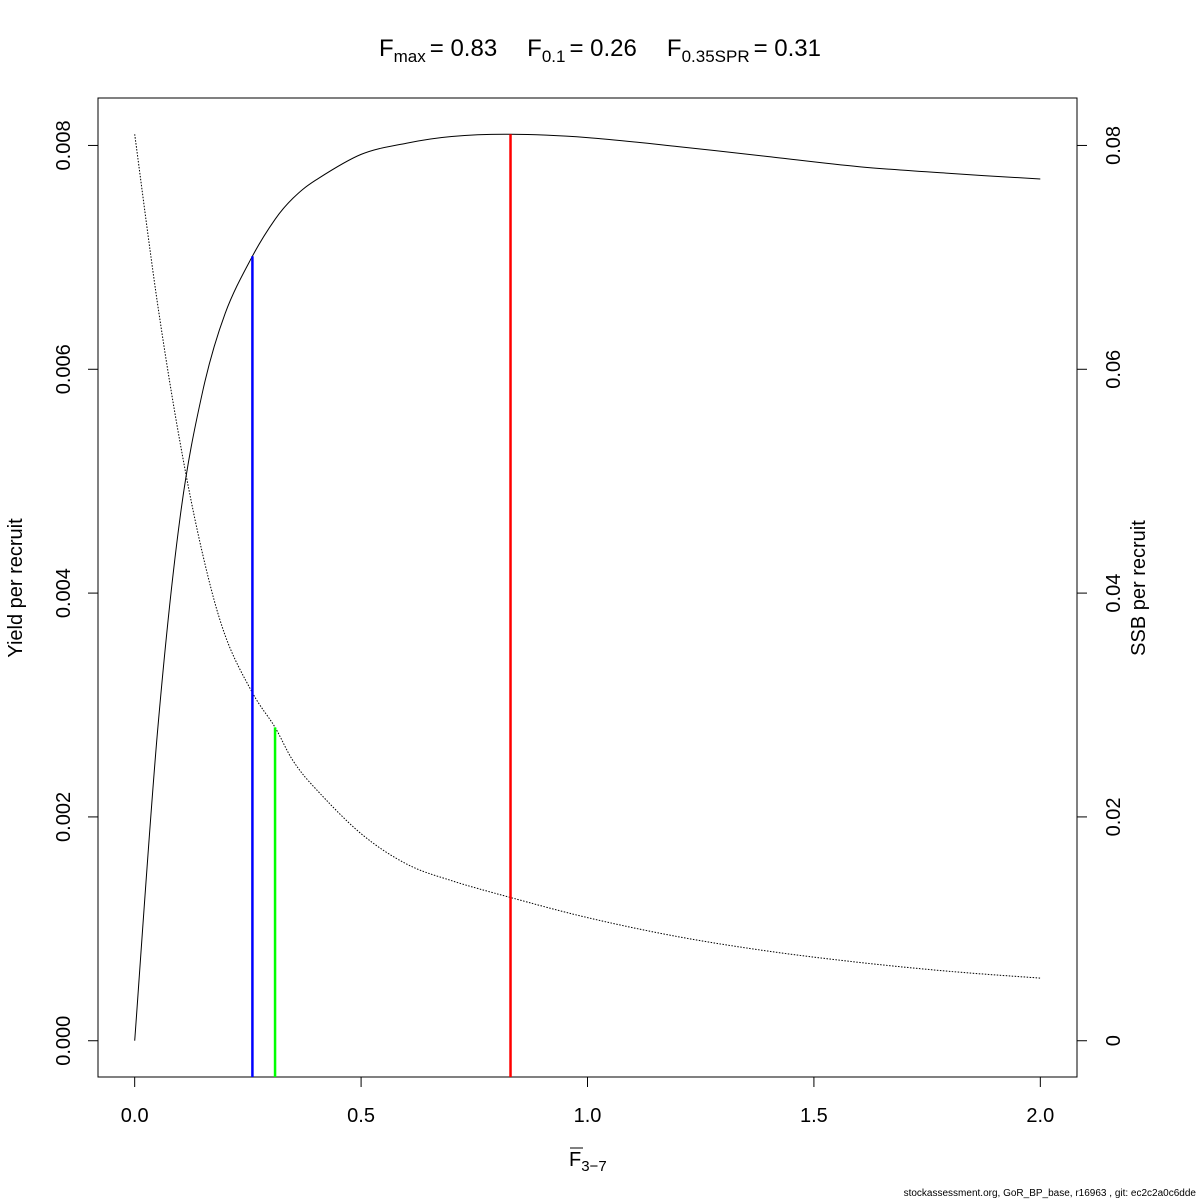 The height and width of the screenshot is (1200, 1200). I want to click on y-axis-right: 0 0.02 0.04 0.06 0.08, so click(1101, 586).